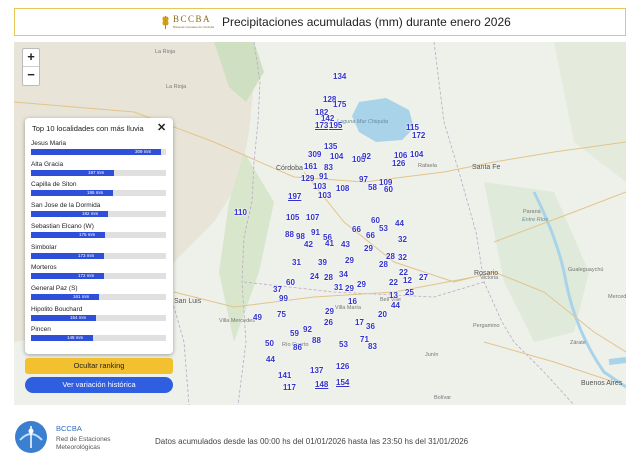 The width and height of the screenshot is (640, 453). I want to click on close-icon: ✕, so click(162, 128).